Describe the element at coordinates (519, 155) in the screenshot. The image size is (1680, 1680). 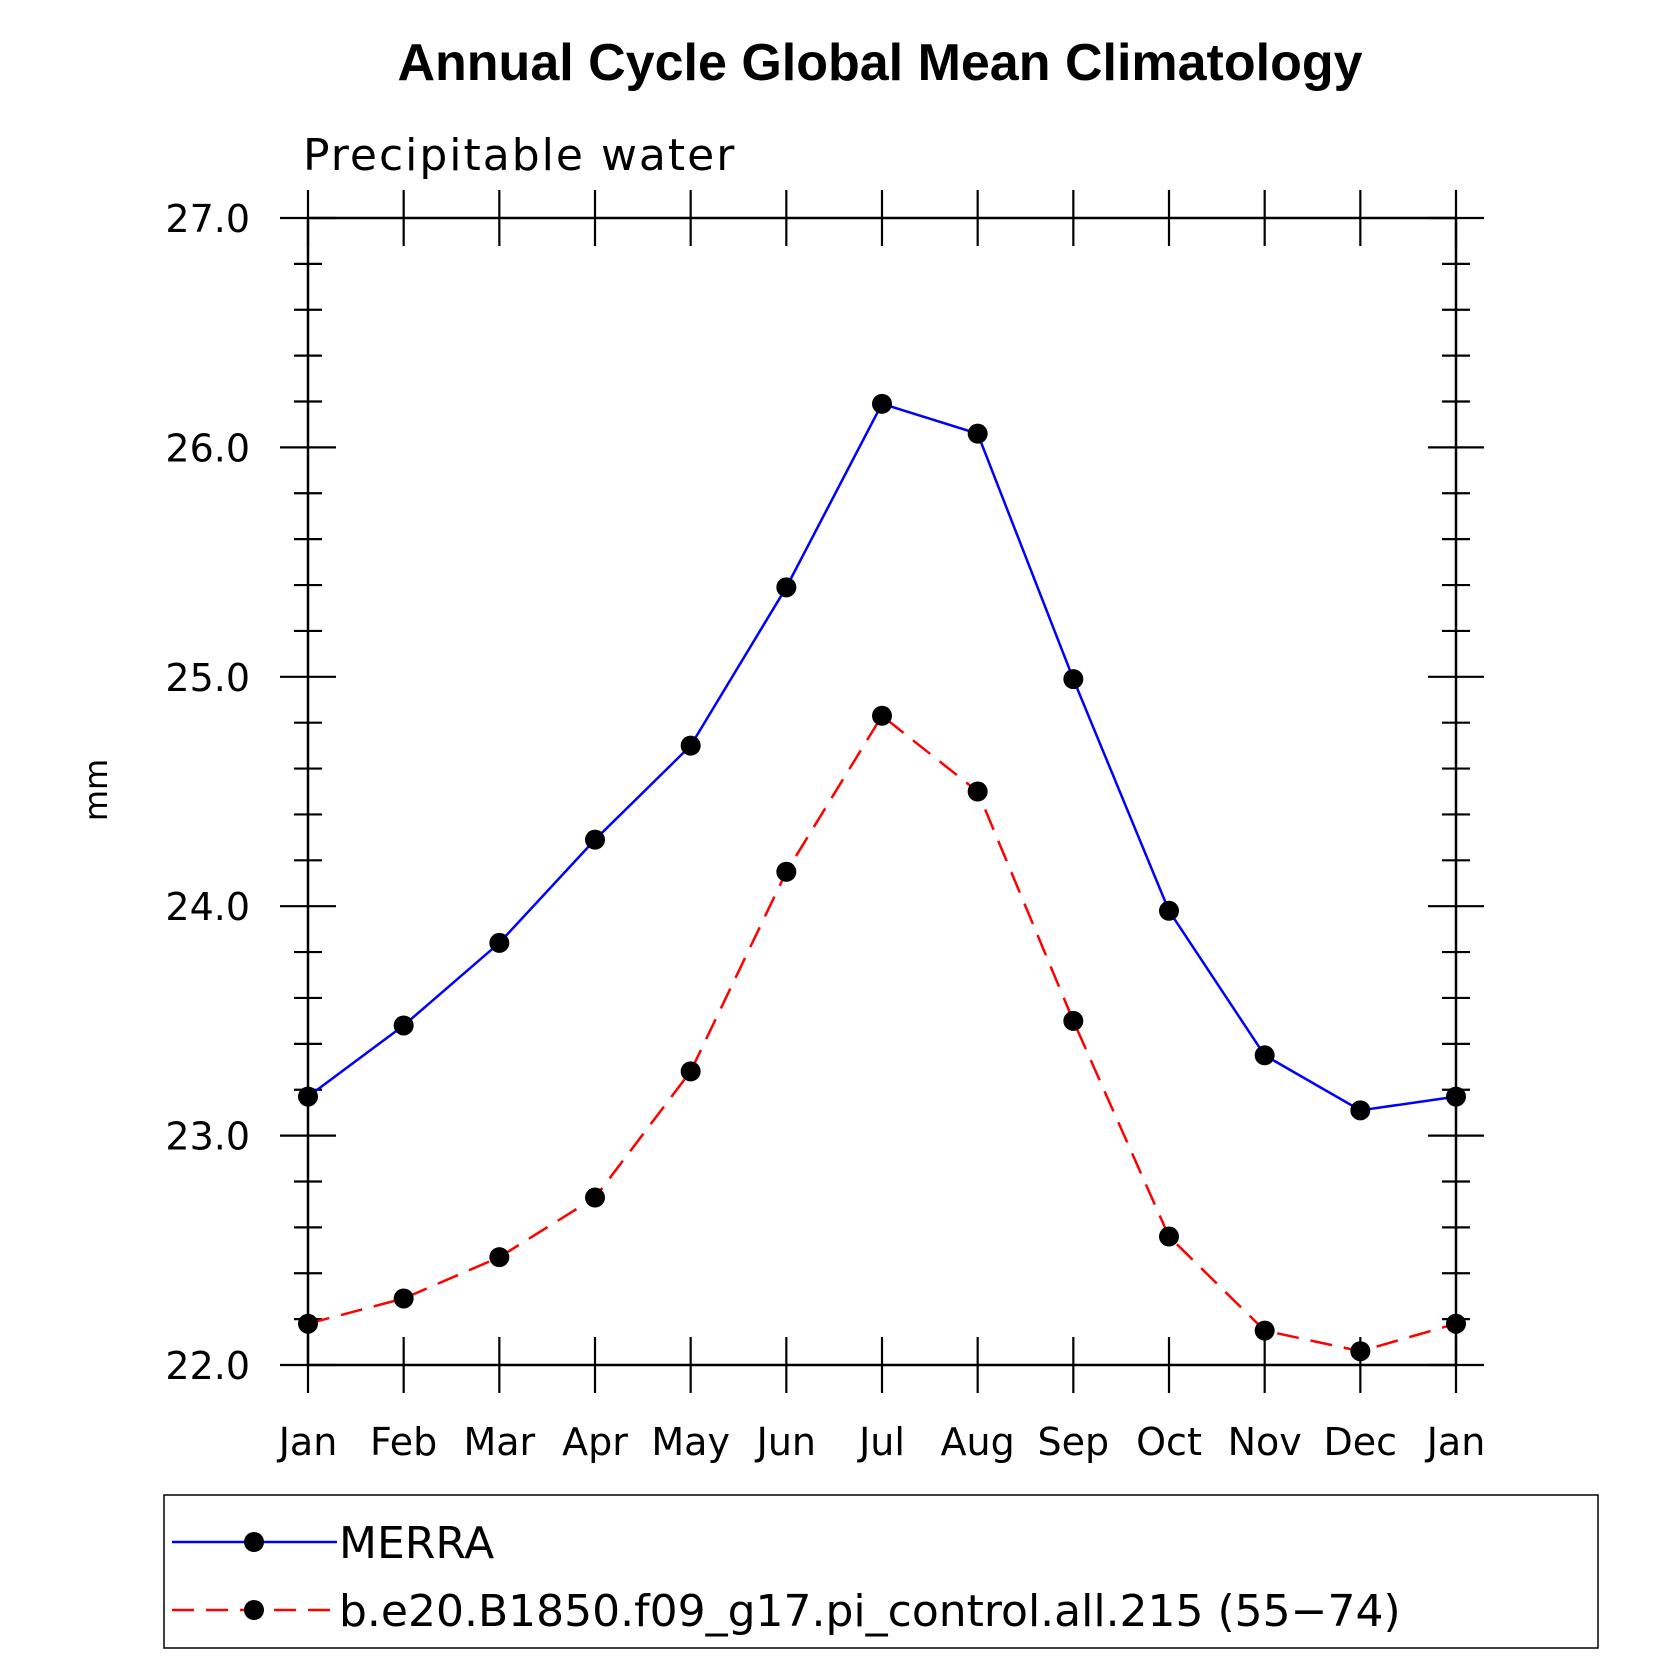
I see `chart-subtitle: Precipitable water` at that location.